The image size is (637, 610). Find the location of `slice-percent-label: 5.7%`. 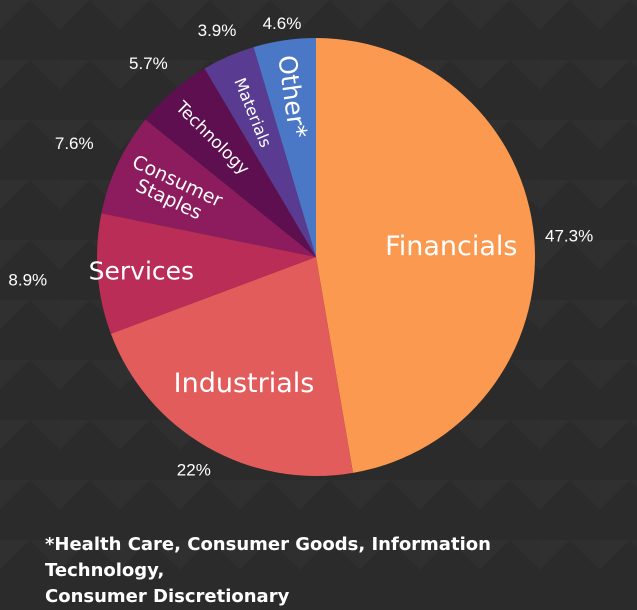

slice-percent-label: 5.7% is located at coordinates (148, 63).